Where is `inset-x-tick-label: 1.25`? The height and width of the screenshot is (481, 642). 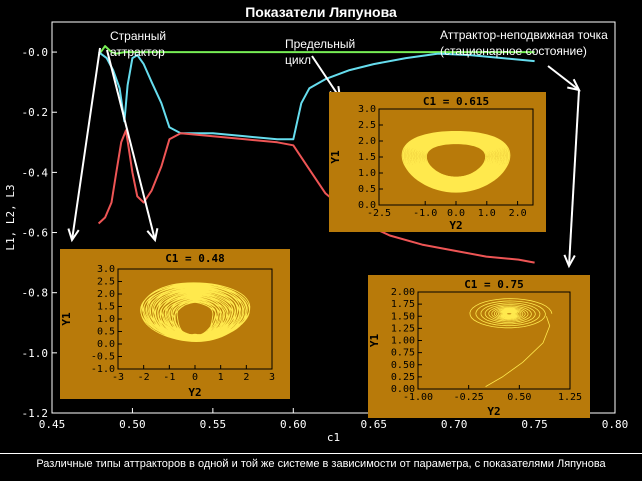
inset-x-tick-label: 1.25 is located at coordinates (570, 397).